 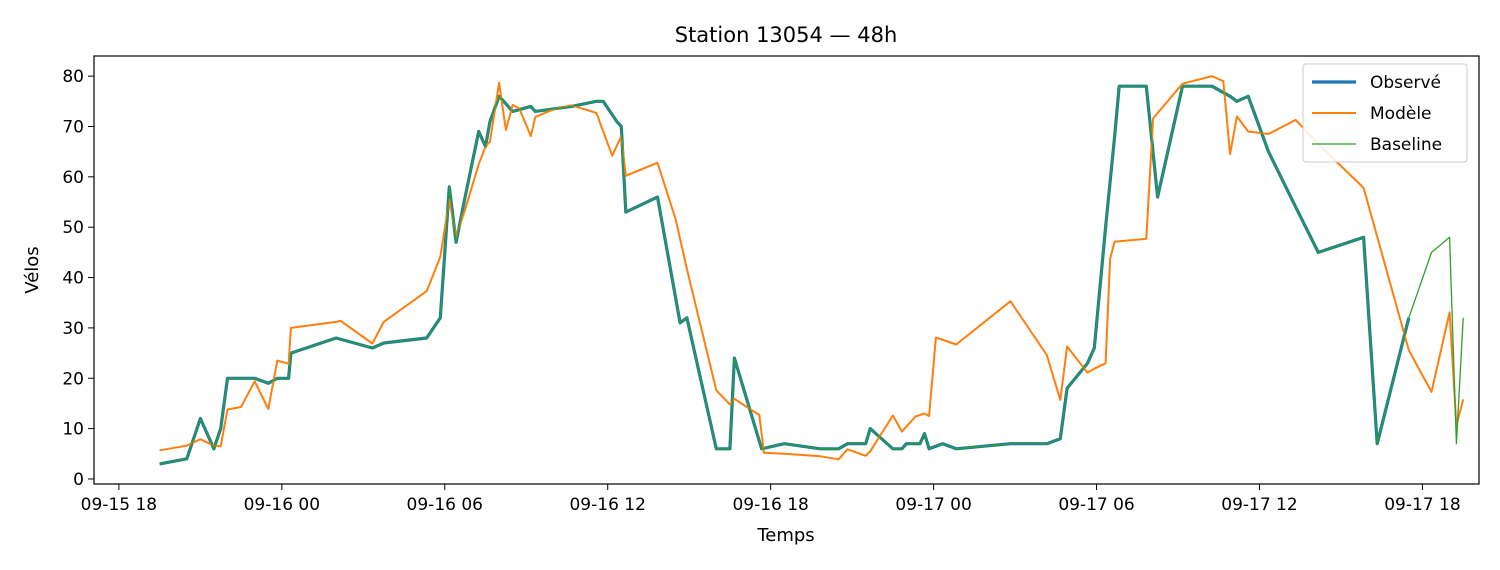 What do you see at coordinates (607, 505) in the screenshot?
I see `x-tick-label: 09-16 12` at bounding box center [607, 505].